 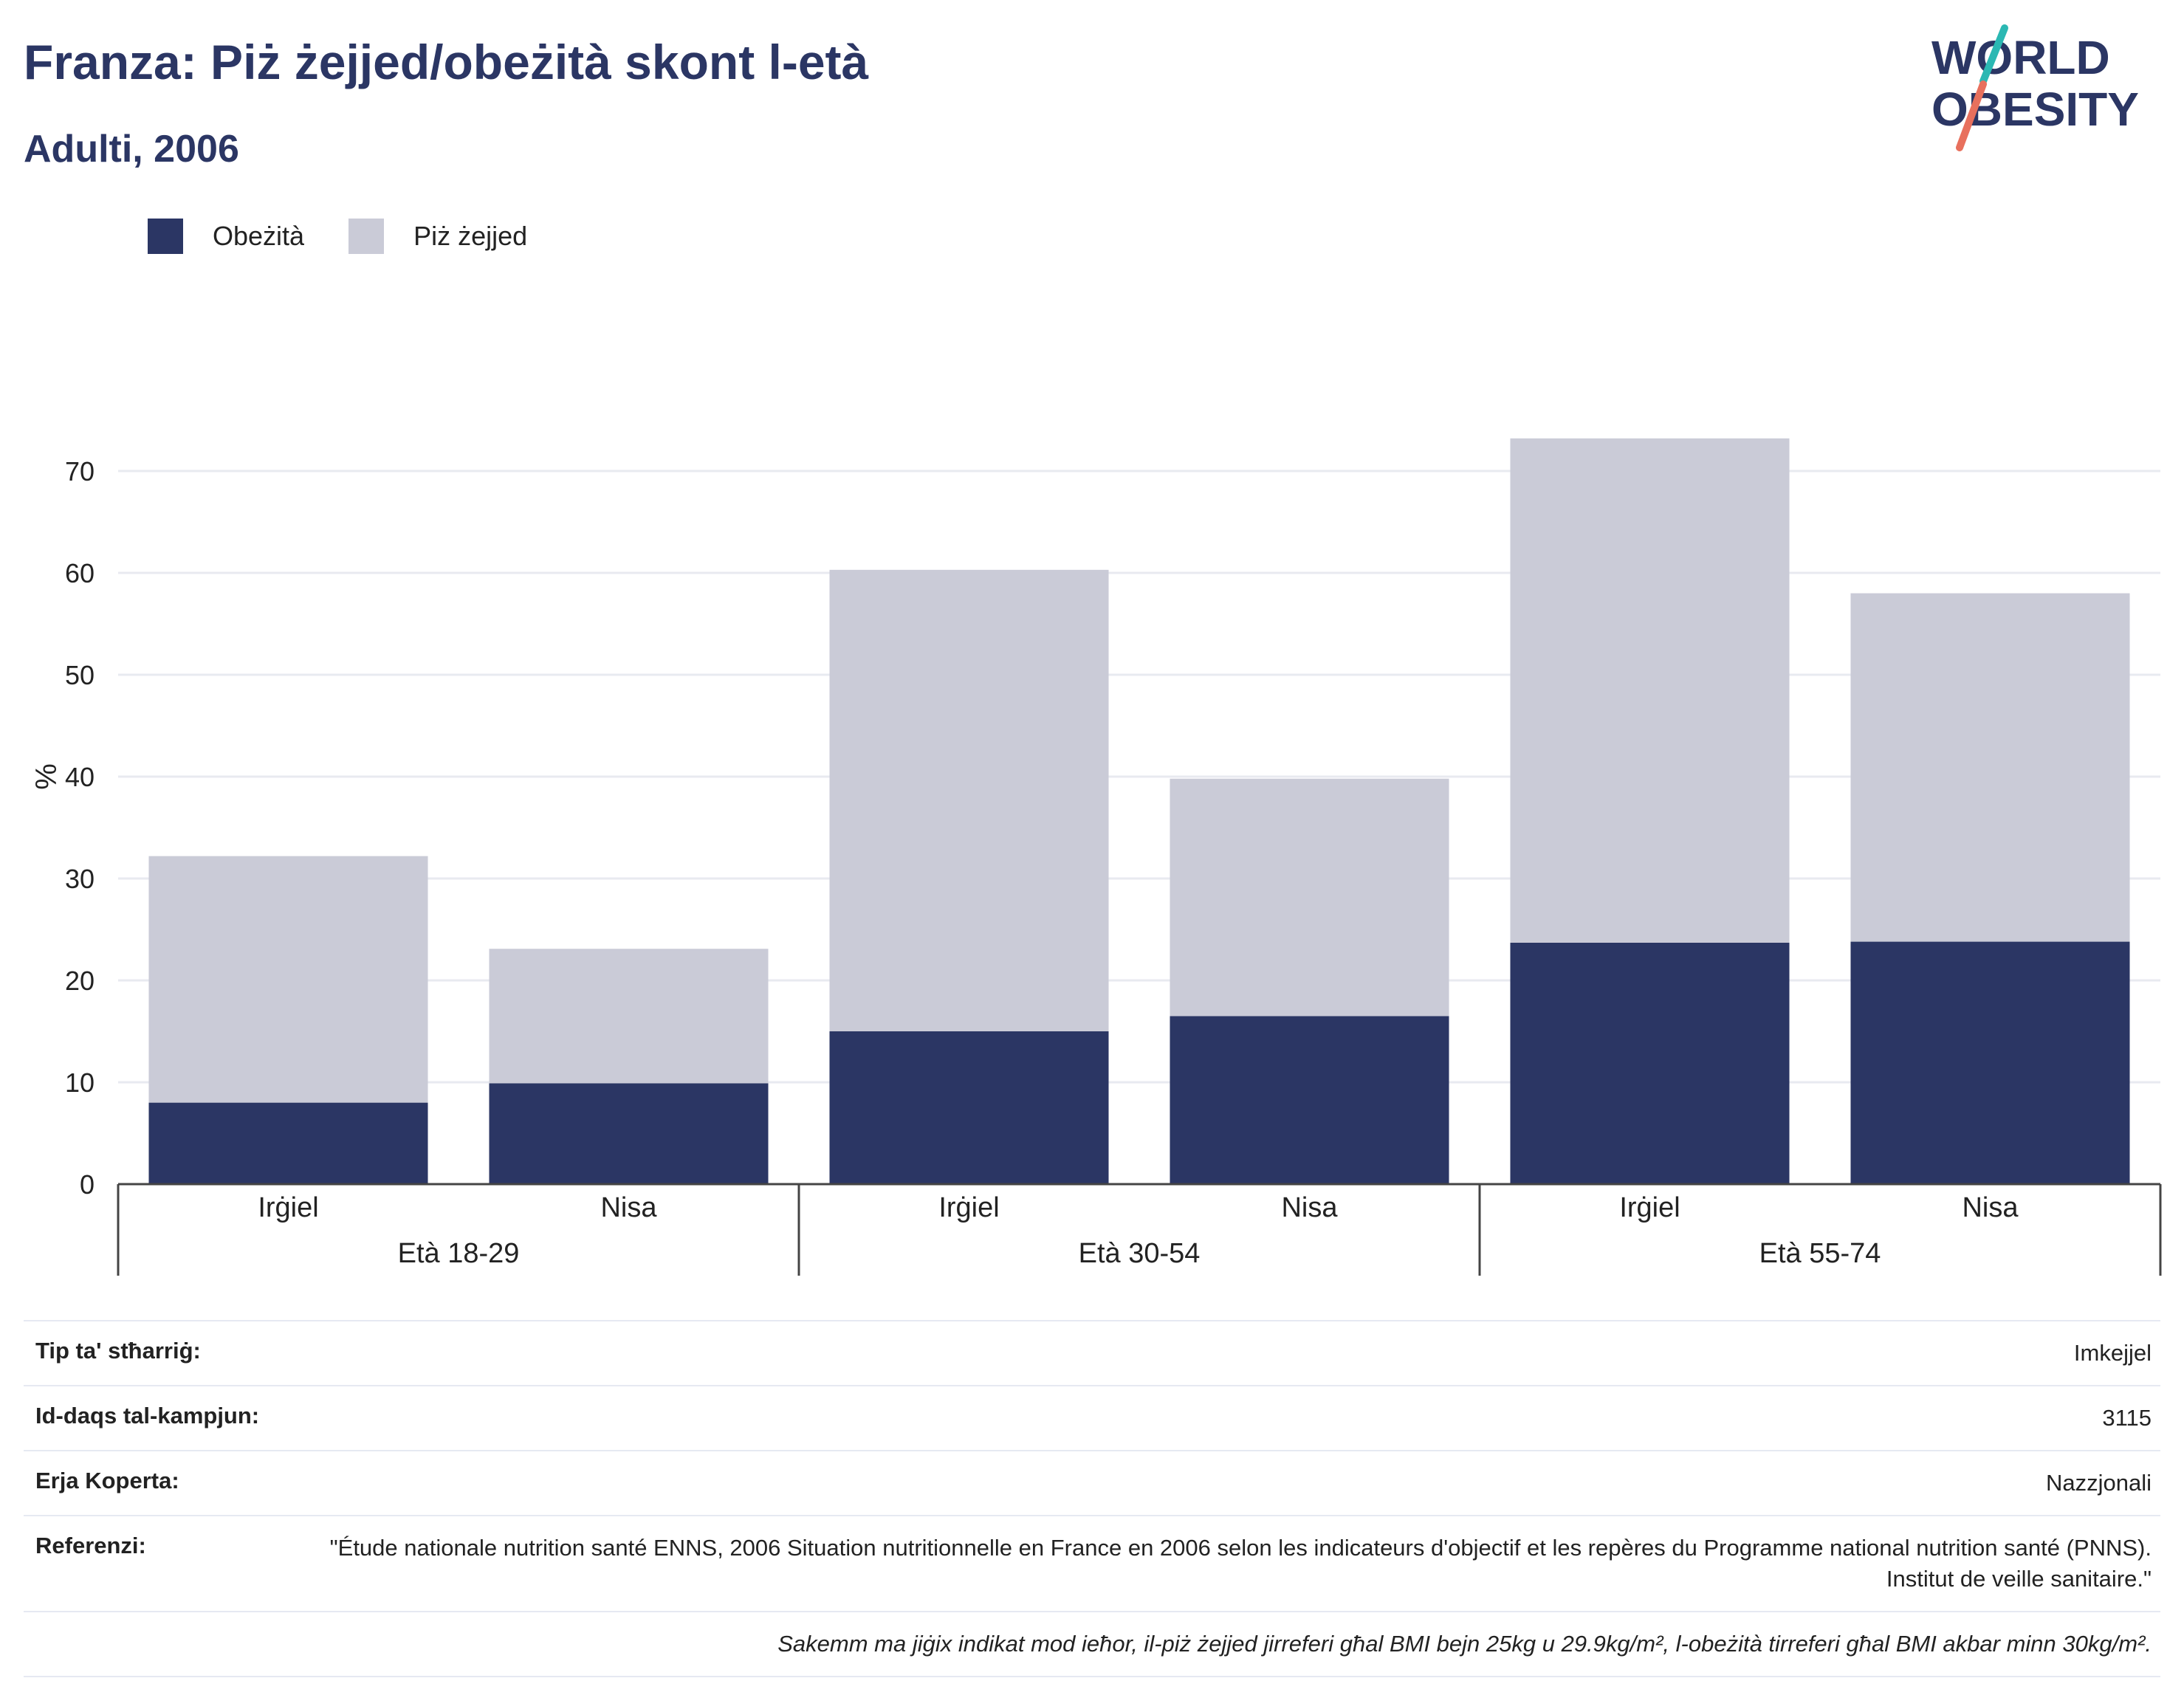 I want to click on y-tick-label: 10, so click(x=80, y=1082).